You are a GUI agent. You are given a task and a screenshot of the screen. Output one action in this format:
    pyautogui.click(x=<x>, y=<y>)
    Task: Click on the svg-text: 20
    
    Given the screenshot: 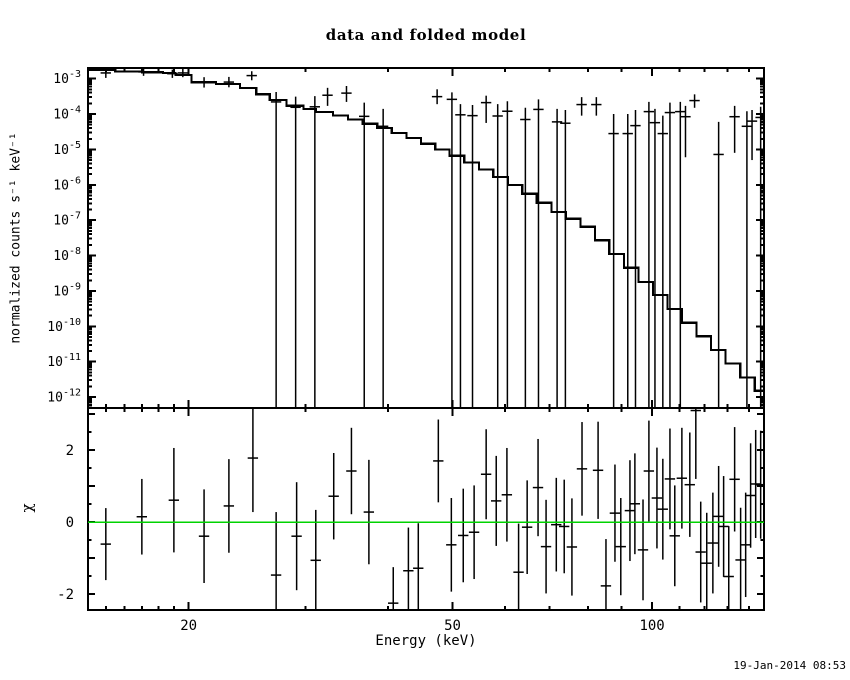 What is the action you would take?
    pyautogui.click(x=188, y=626)
    